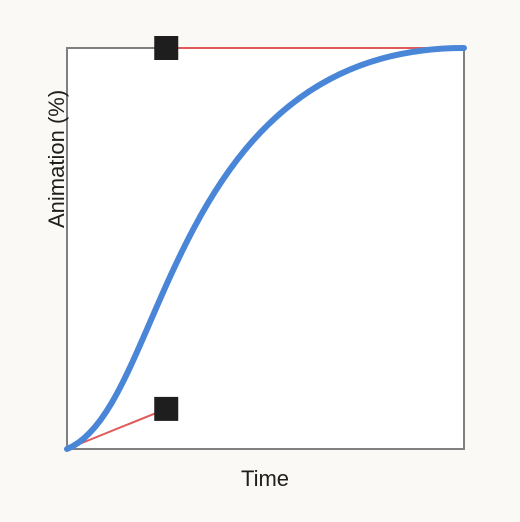  I want to click on y-axis-label: Animation (%), so click(56, 158).